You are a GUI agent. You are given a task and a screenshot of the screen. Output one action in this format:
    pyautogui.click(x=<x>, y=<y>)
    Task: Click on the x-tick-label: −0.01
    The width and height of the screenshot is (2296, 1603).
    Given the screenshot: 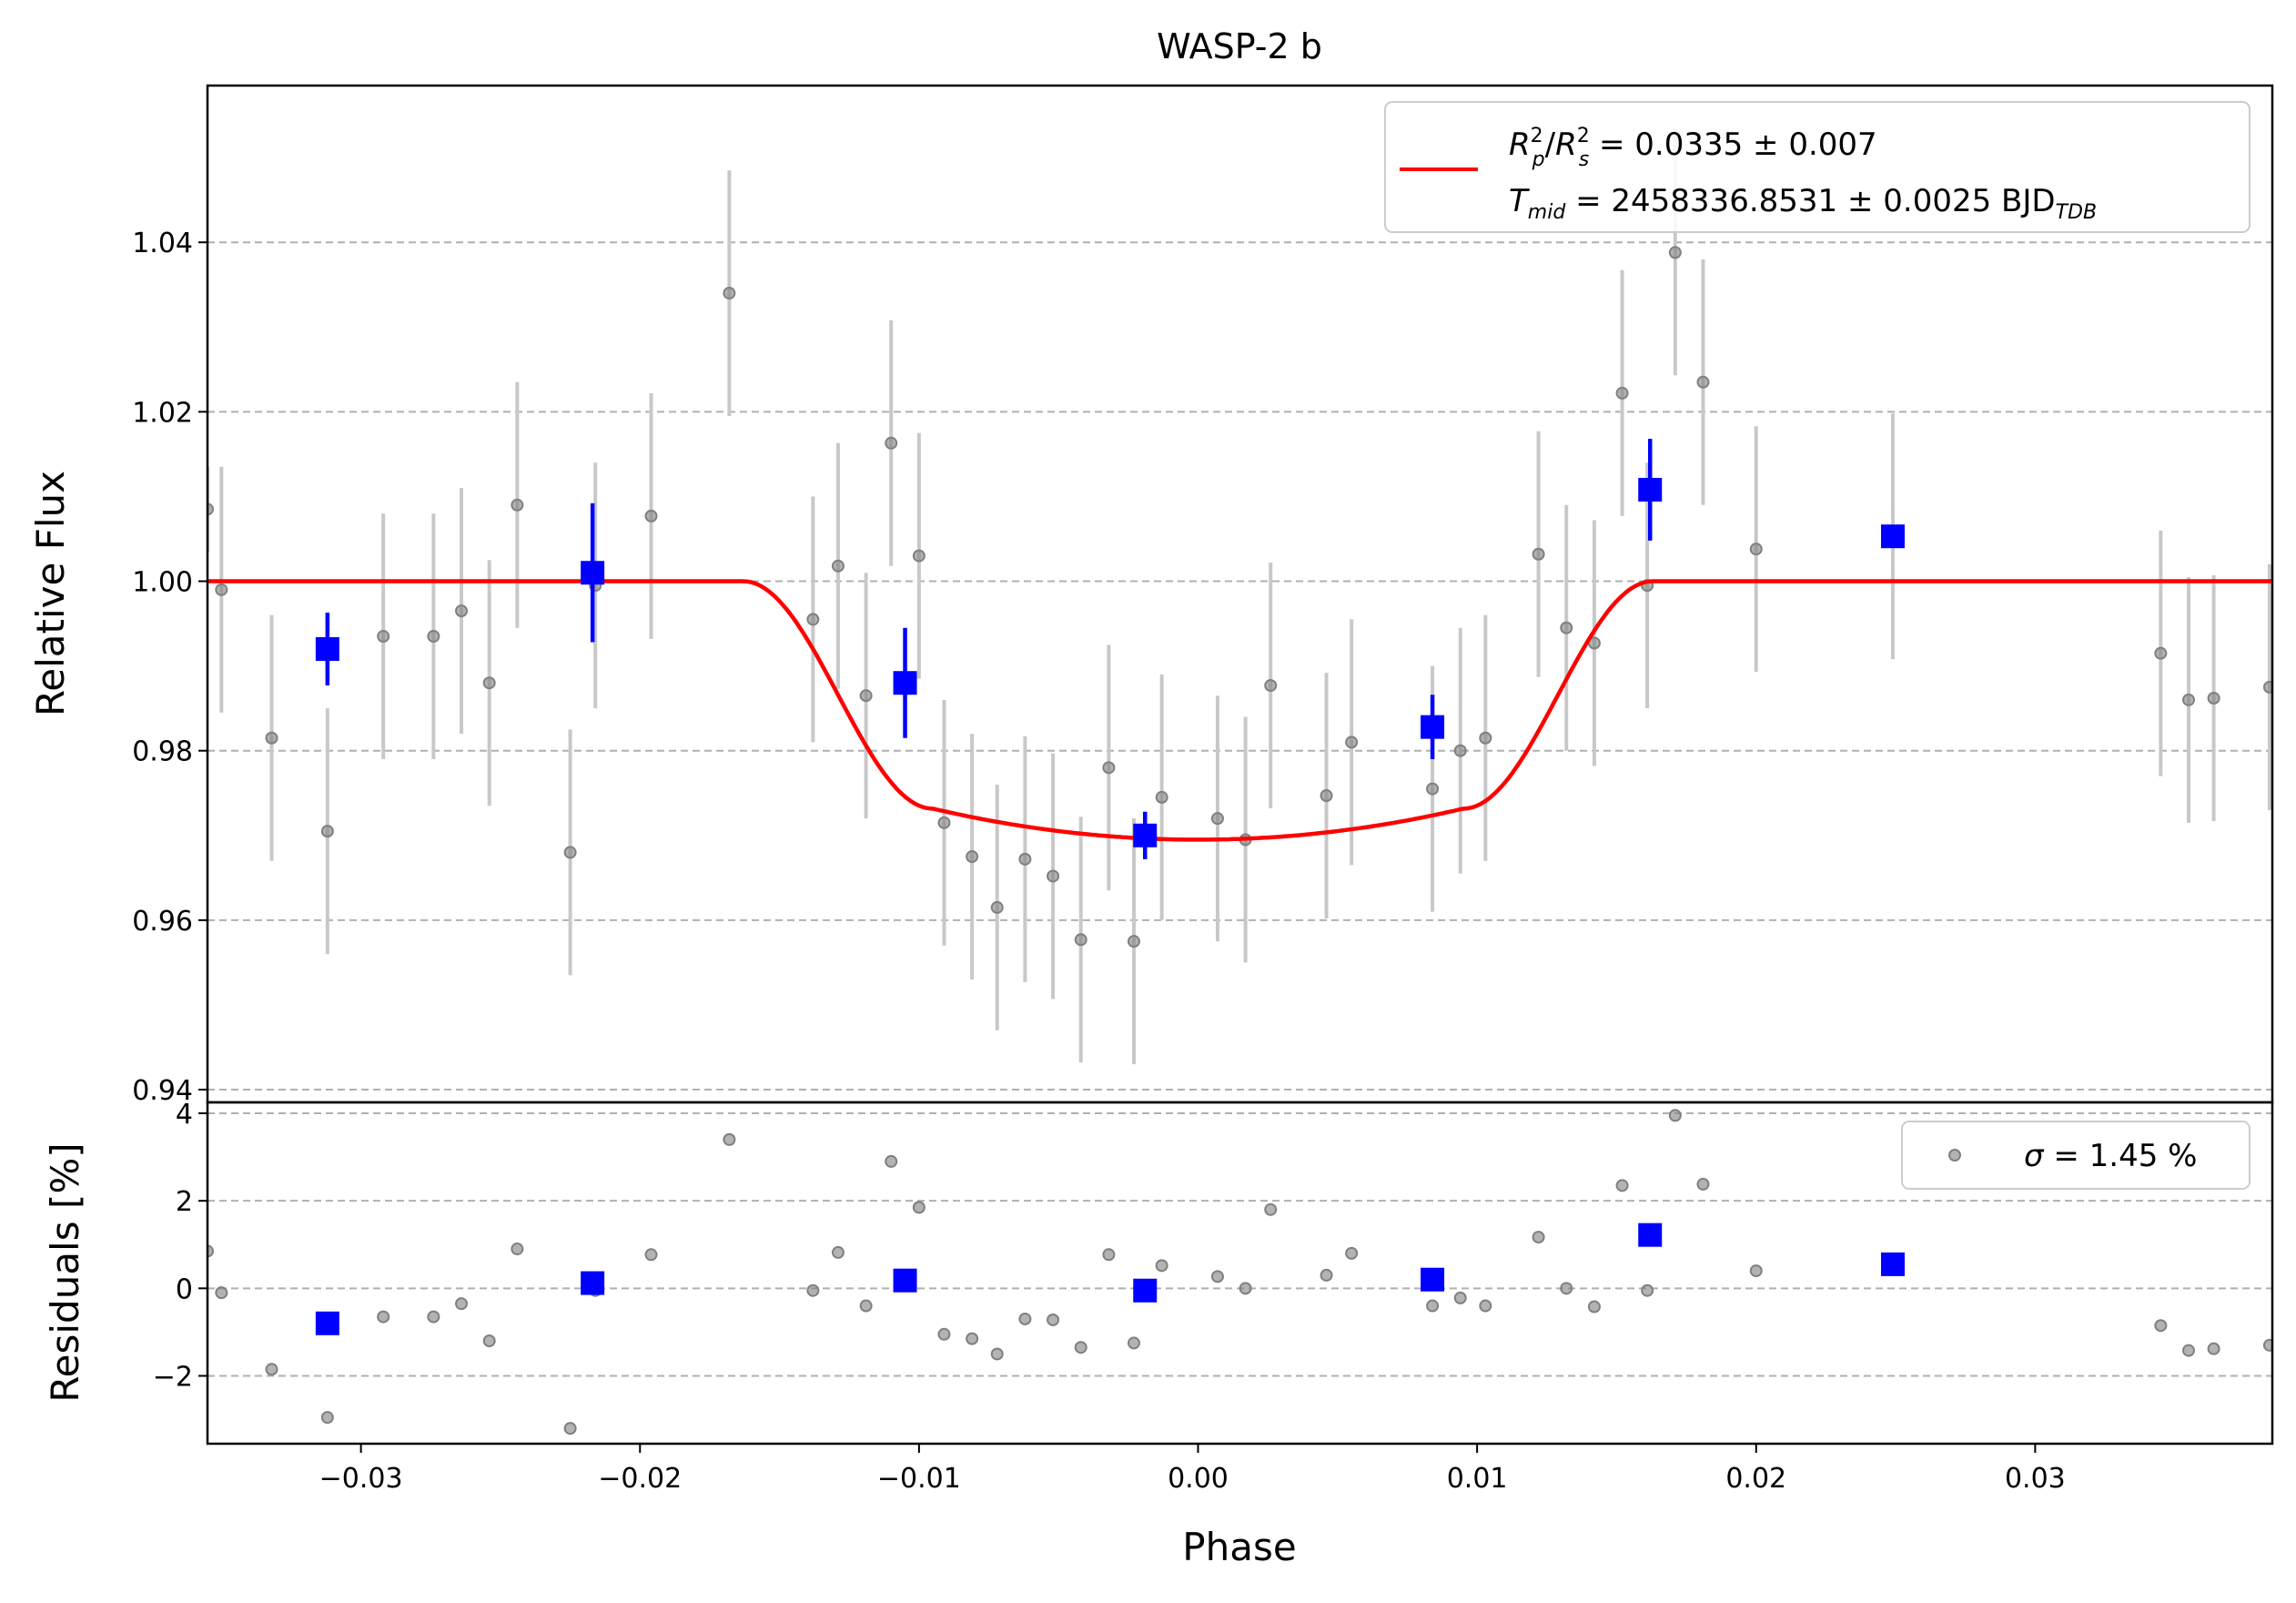 What is the action you would take?
    pyautogui.click(x=919, y=1479)
    